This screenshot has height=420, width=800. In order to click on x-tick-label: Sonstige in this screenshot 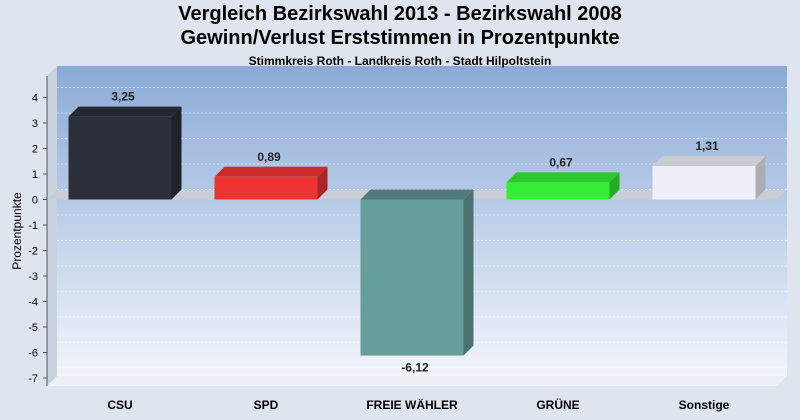, I will do `click(704, 405)`.